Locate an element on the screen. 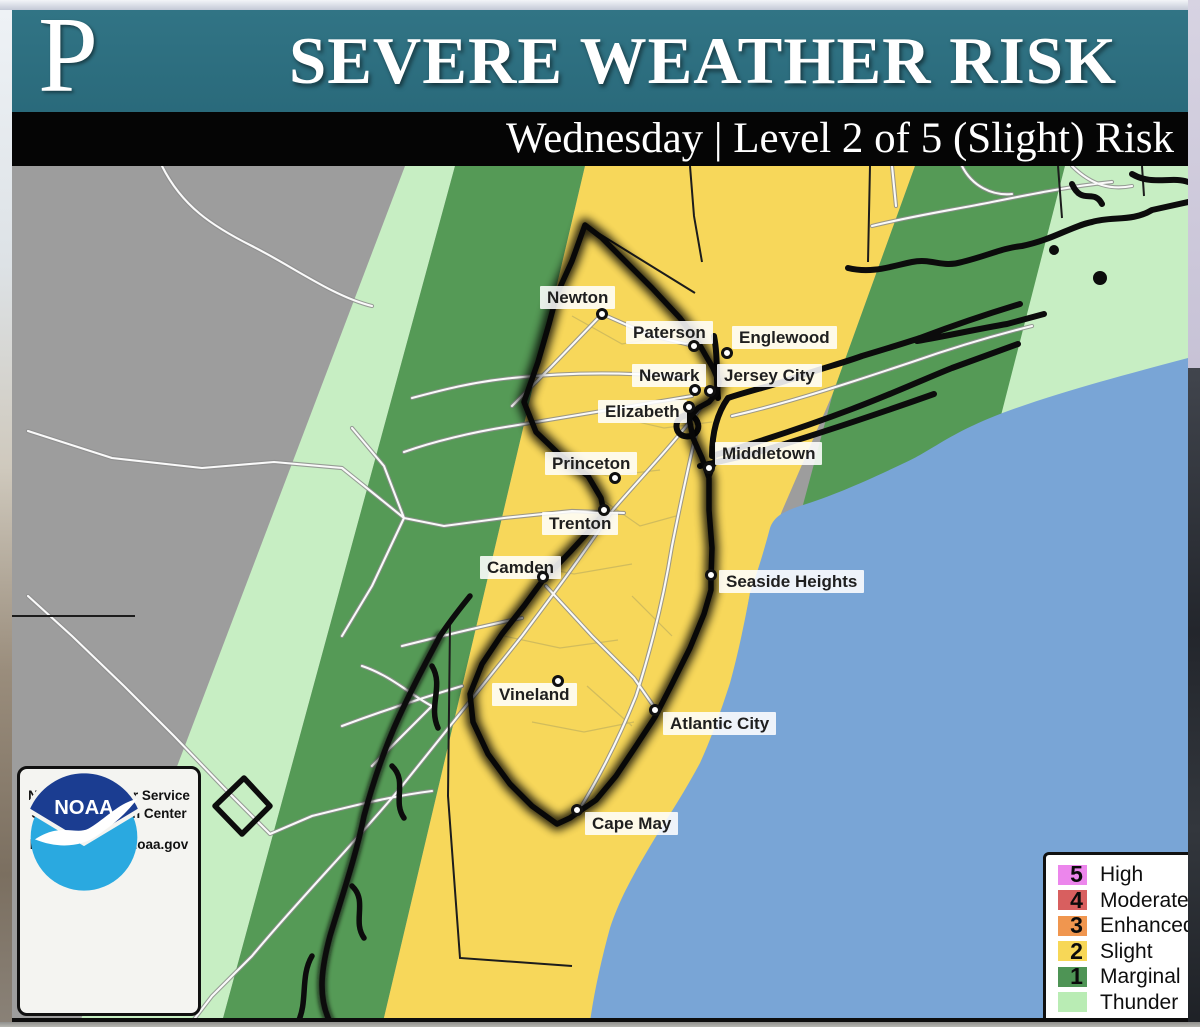 The height and width of the screenshot is (1027, 1200). city-label-cape-may: Cape May is located at coordinates (632, 823).